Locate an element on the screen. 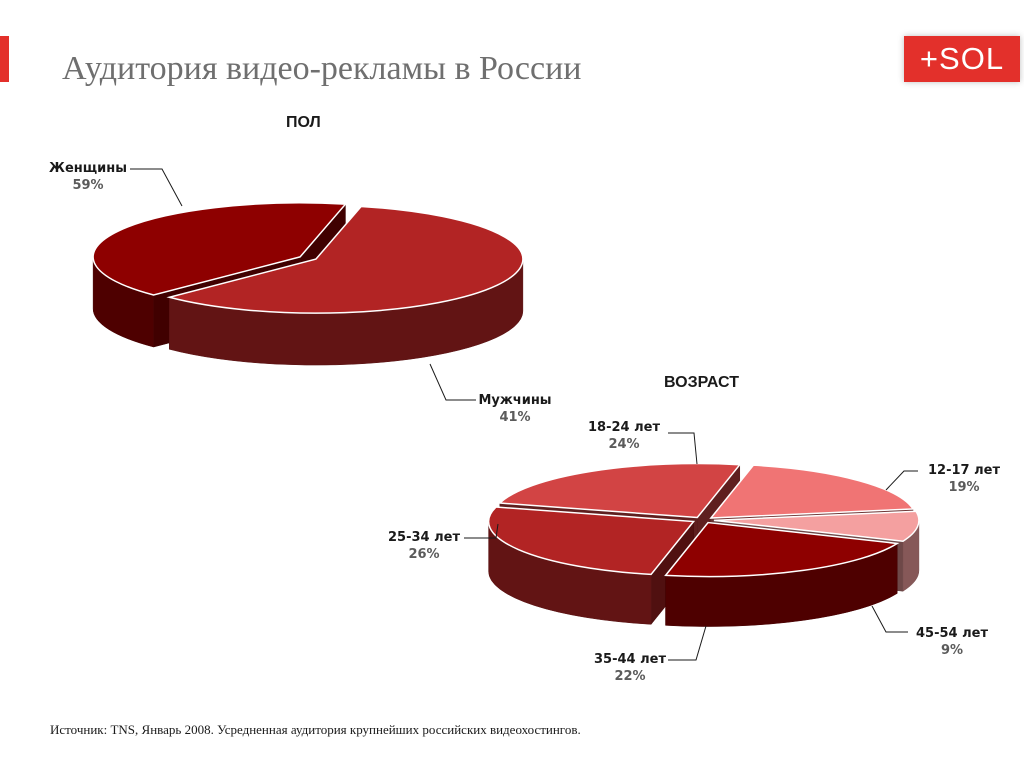 This screenshot has height=768, width=1024. age-label-value: 9% is located at coordinates (952, 650).